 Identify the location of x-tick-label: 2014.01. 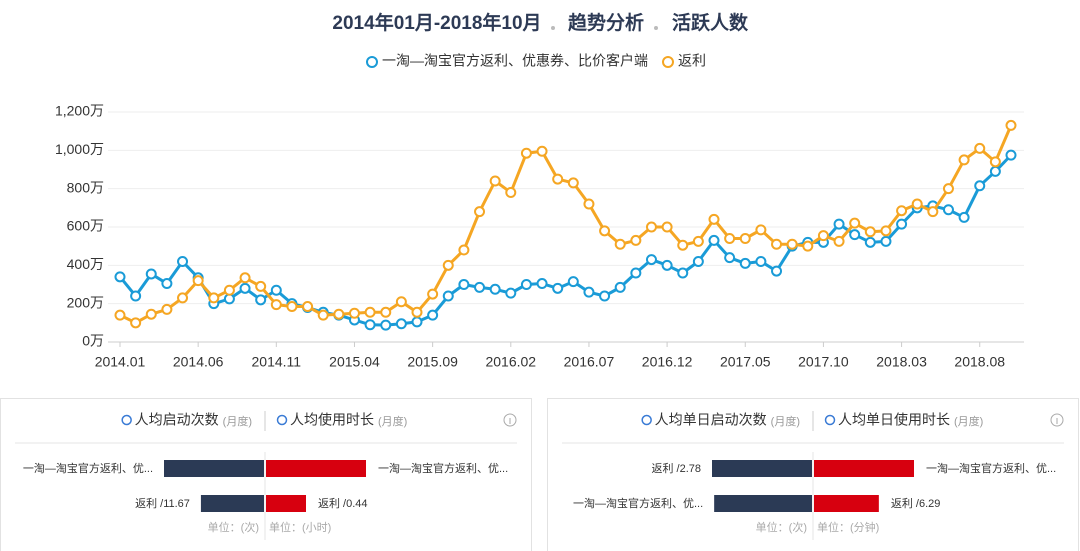
(120, 362).